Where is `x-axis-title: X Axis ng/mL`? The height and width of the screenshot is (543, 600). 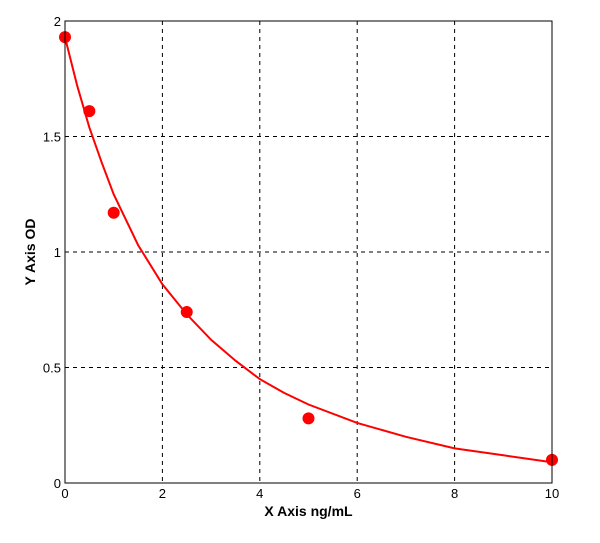 x-axis-title: X Axis ng/mL is located at coordinates (308, 511).